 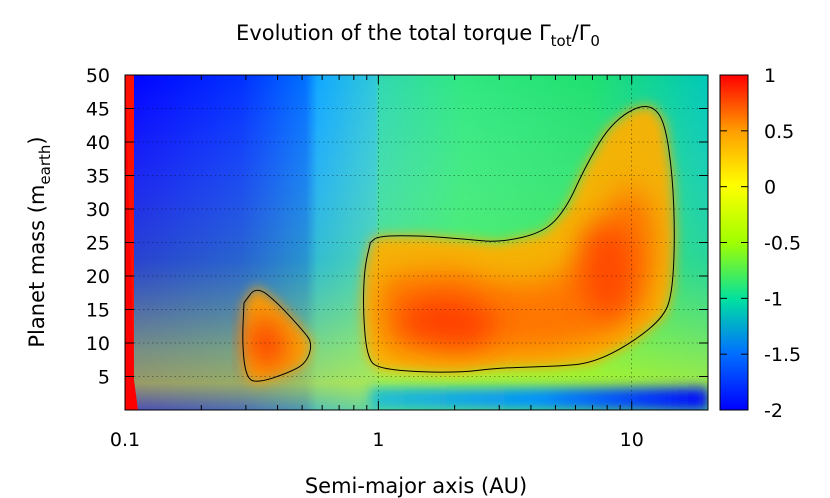 I want to click on colorbar-tick-label: 0, so click(x=770, y=188).